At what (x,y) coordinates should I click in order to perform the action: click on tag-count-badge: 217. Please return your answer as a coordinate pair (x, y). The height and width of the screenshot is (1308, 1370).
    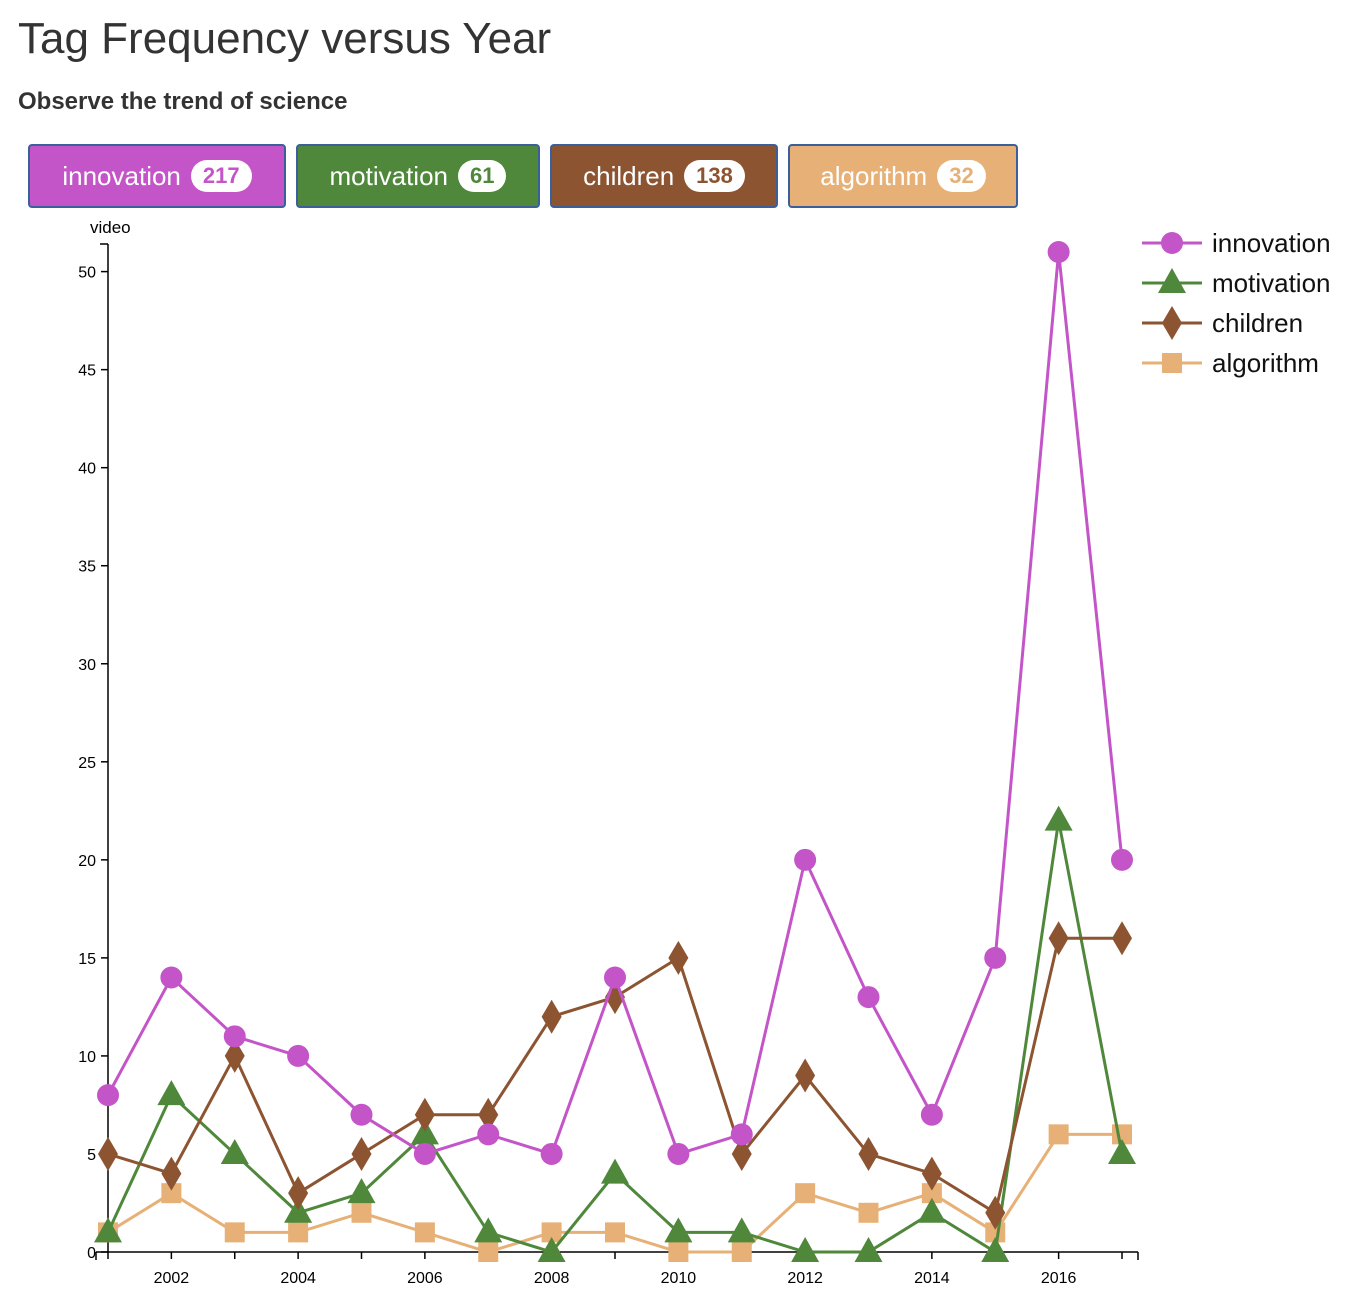
    Looking at the image, I should click on (221, 176).